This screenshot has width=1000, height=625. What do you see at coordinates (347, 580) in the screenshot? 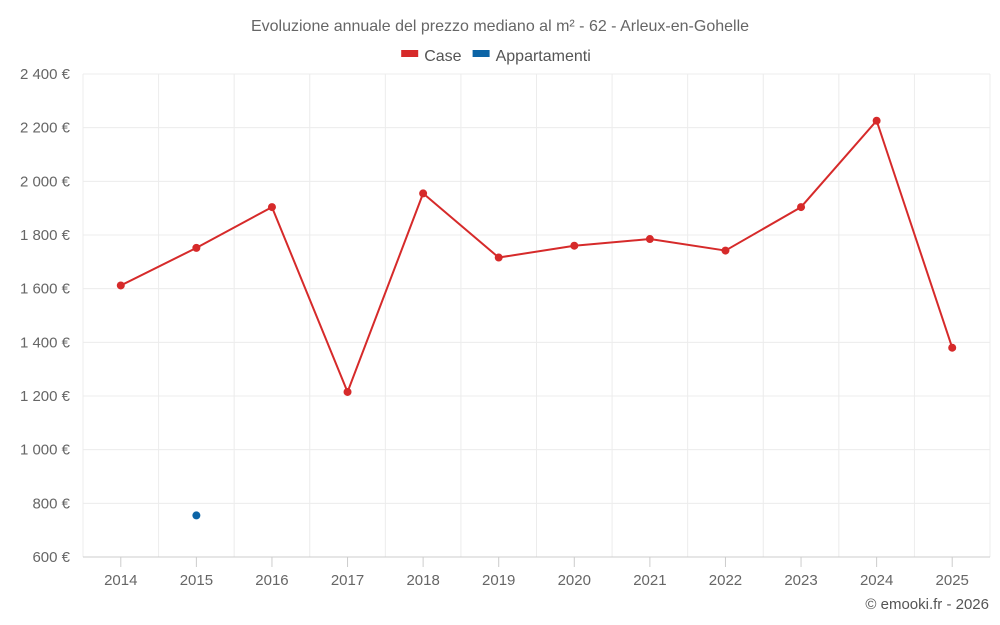
I see `x-tick-label: 2017` at bounding box center [347, 580].